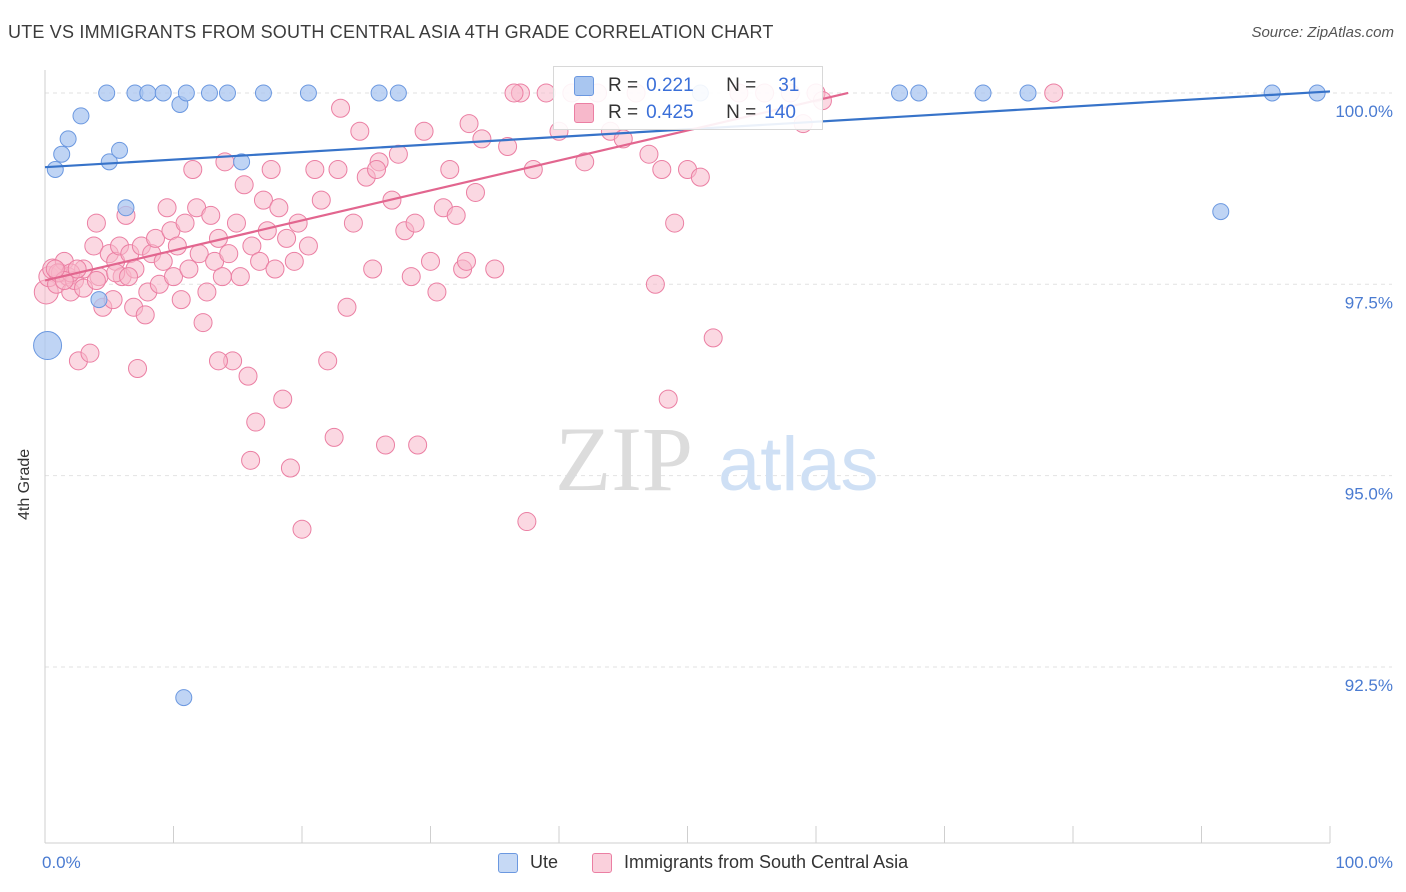 This screenshot has height=892, width=1406. What do you see at coordinates (61, 862) in the screenshot?
I see `x-tick-label-0: 0.0%` at bounding box center [61, 862].